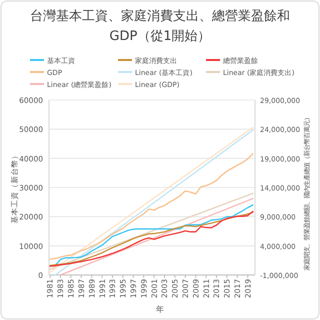 This screenshot has width=320, height=320. Describe the element at coordinates (160, 26) in the screenshot. I see `chart-title: 台灣基本工資、家庭消費支出、總營業盈餘和GDP（從1開始）` at that location.